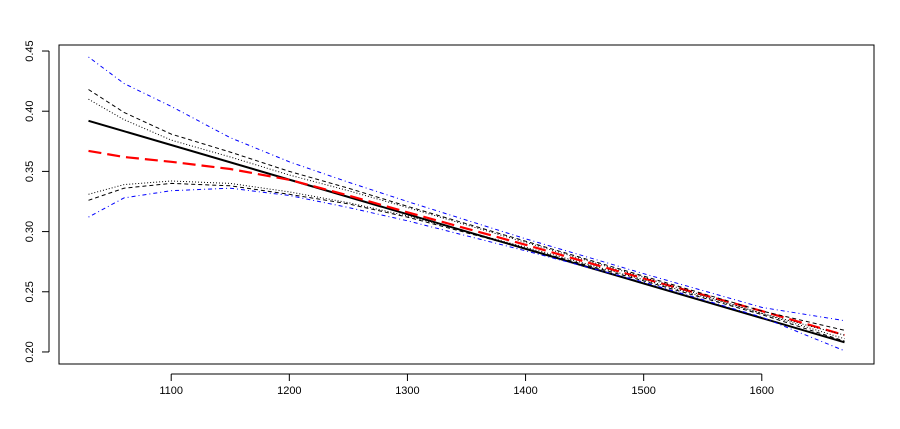  What do you see at coordinates (171, 391) in the screenshot?
I see `x-tick-label: 1100` at bounding box center [171, 391].